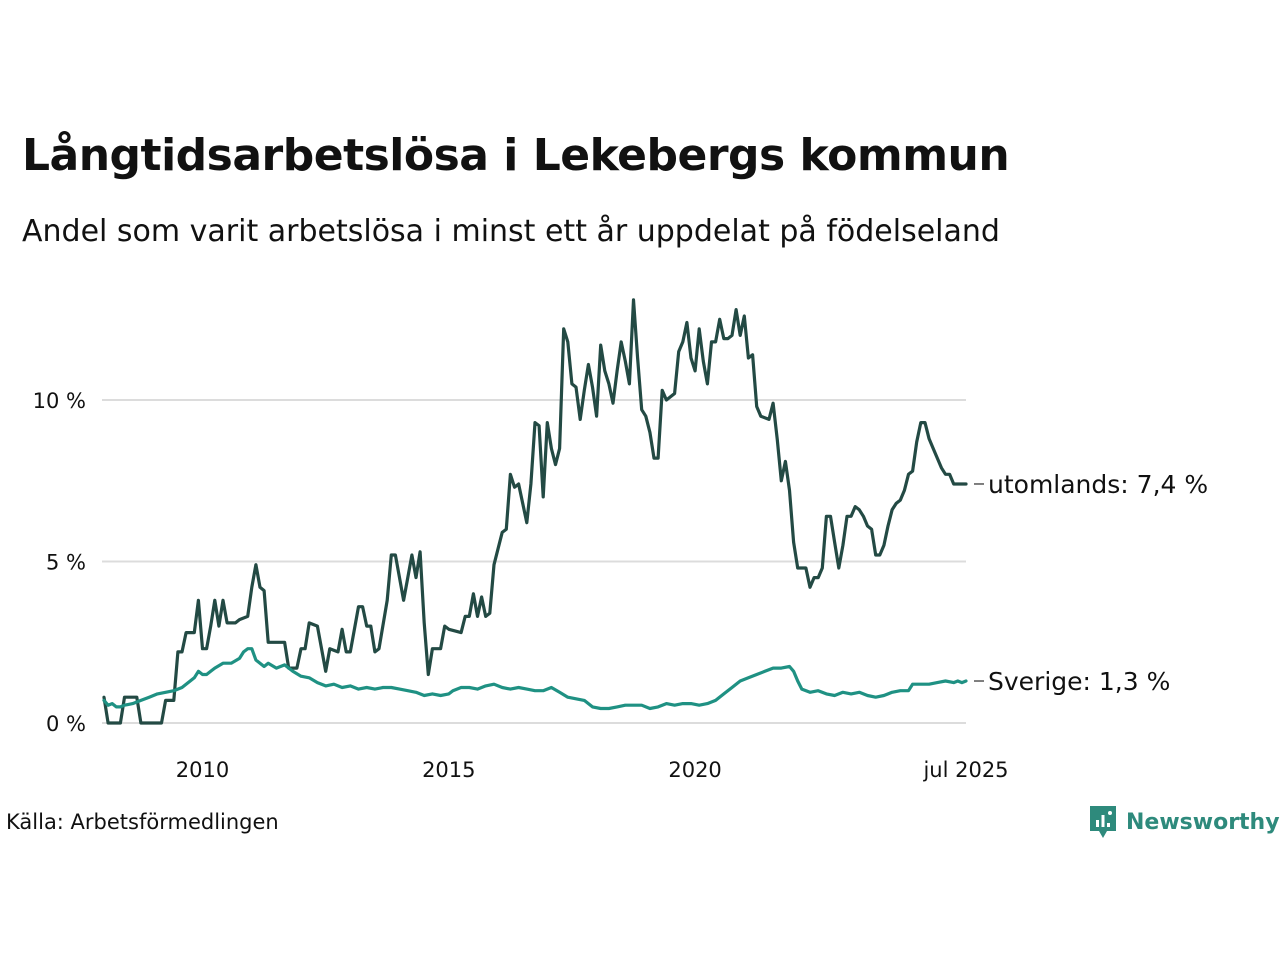 The height and width of the screenshot is (960, 1280). Describe the element at coordinates (1079, 681) in the screenshot. I see `end-label-sverige: Sverige: 1,3 %` at that location.